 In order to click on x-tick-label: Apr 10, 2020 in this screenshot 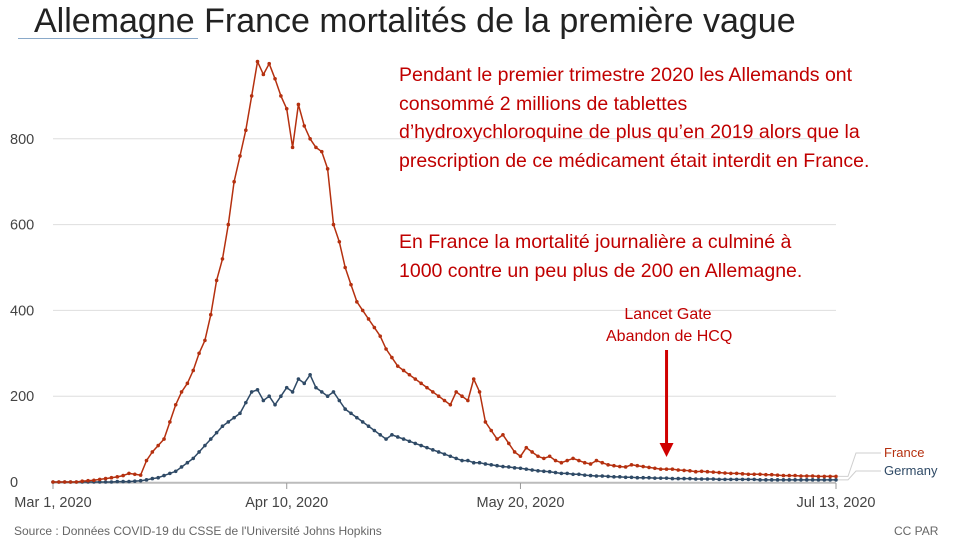, I will do `click(286, 503)`.